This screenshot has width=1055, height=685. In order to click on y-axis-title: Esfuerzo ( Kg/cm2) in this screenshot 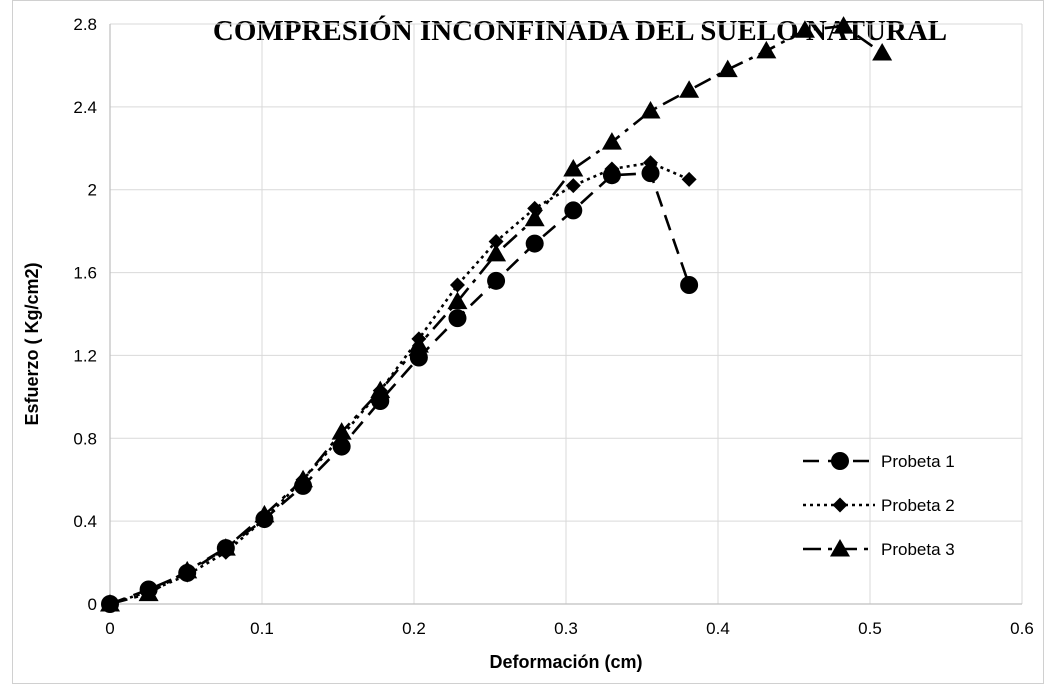, I will do `click(32, 343)`.